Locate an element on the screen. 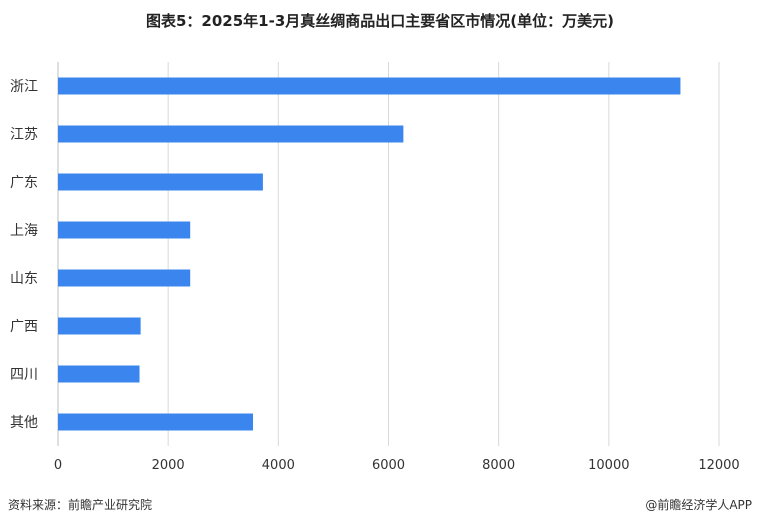  x-tick-label: 2000 is located at coordinates (168, 465).